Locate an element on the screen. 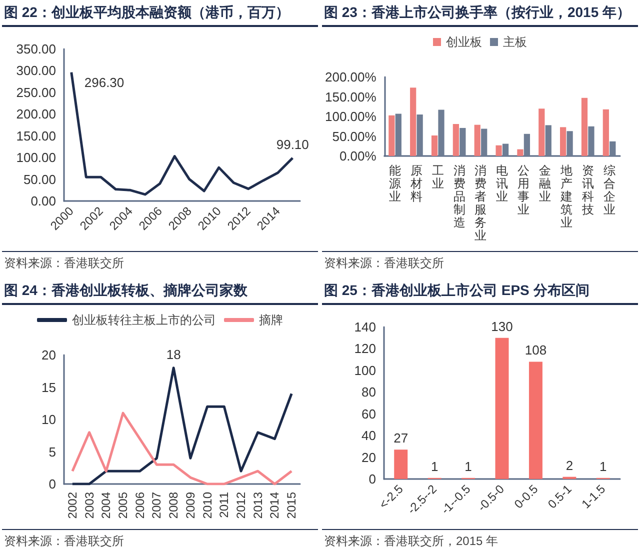  x-tick-label: 能源业 is located at coordinates (395, 184).